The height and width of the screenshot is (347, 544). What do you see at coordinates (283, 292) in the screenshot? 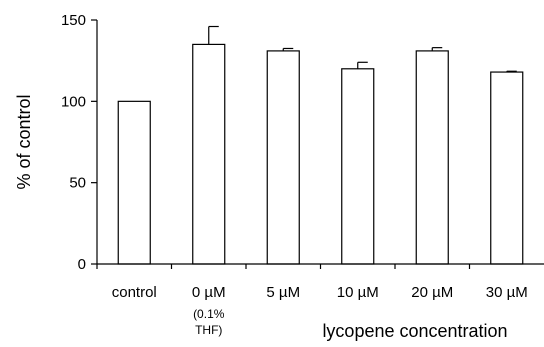
I see `x-tick-label: 5 µM` at bounding box center [283, 292].